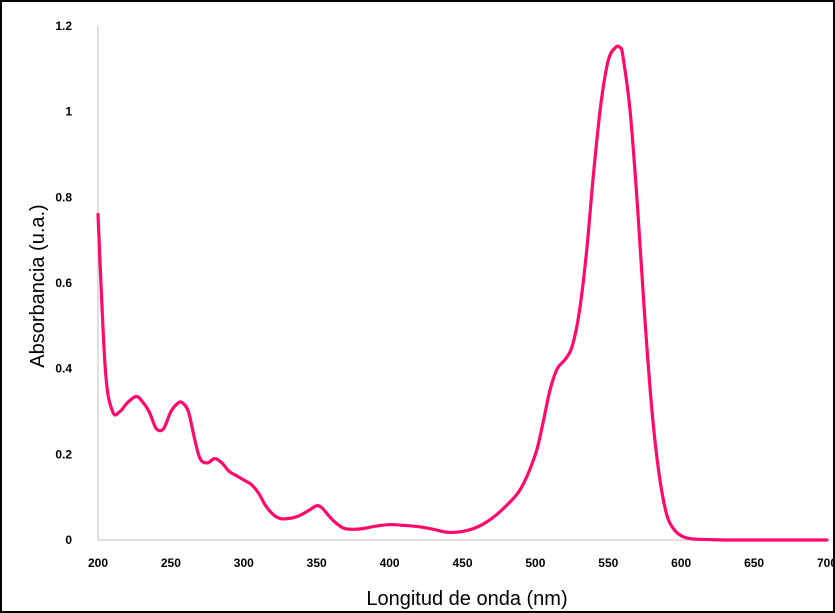 The width and height of the screenshot is (835, 613). What do you see at coordinates (98, 563) in the screenshot?
I see `x-tick-label: 200` at bounding box center [98, 563].